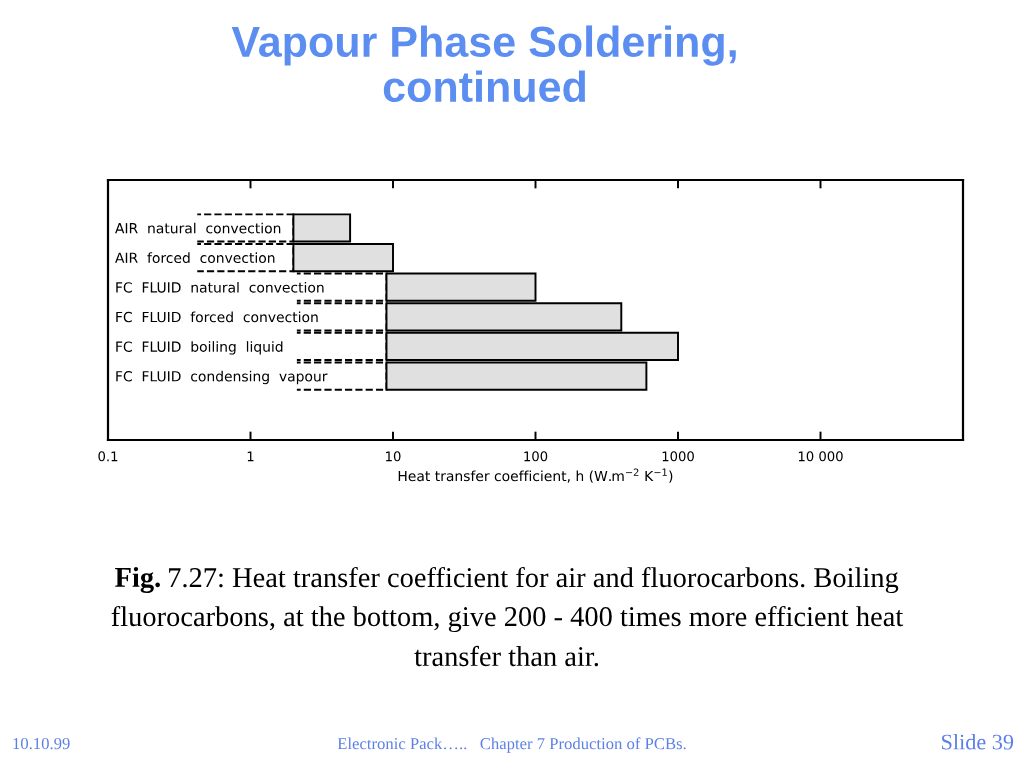  I want to click on chart-title: Vapour Phase Soldering, continued, so click(483, 64).